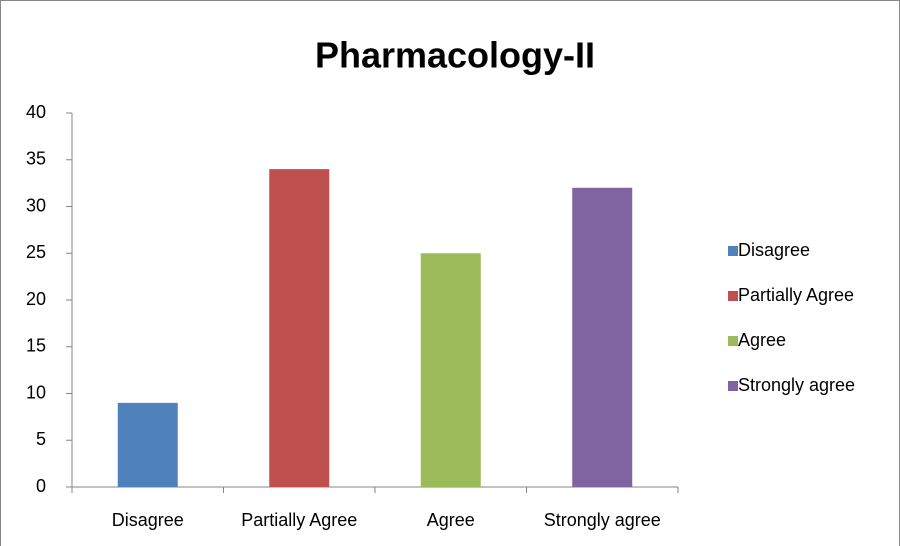 Image resolution: width=900 pixels, height=546 pixels. I want to click on legend-label: Disagree, so click(774, 250).